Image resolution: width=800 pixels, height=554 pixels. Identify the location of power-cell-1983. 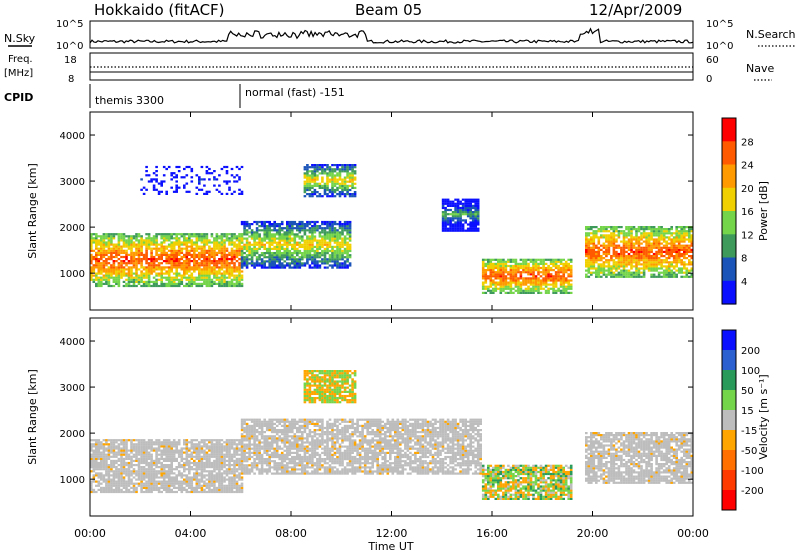
(340, 246).